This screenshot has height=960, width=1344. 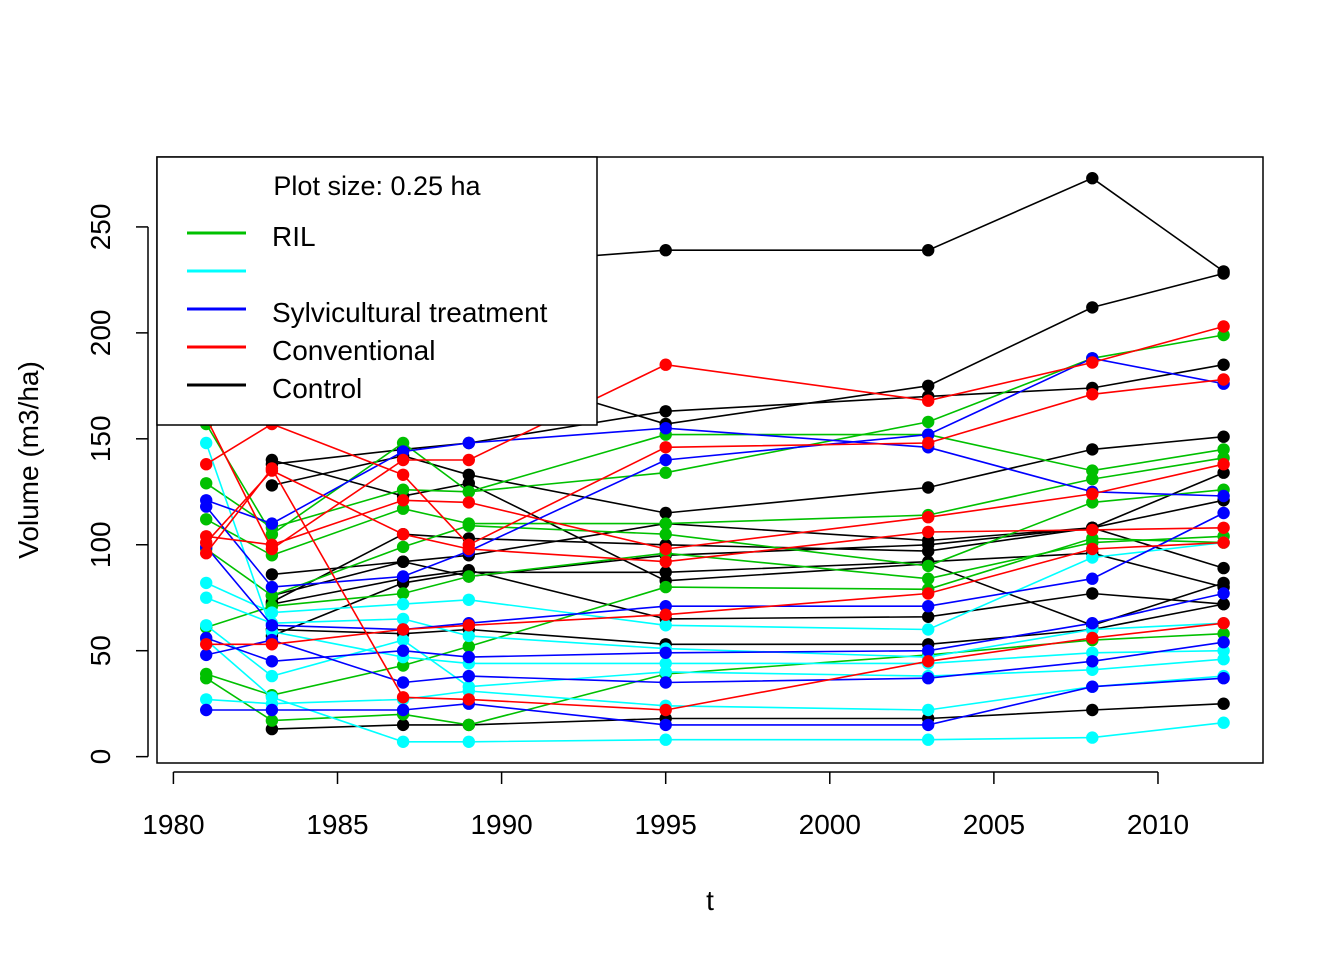 I want to click on series-15-line, so click(x=714, y=542).